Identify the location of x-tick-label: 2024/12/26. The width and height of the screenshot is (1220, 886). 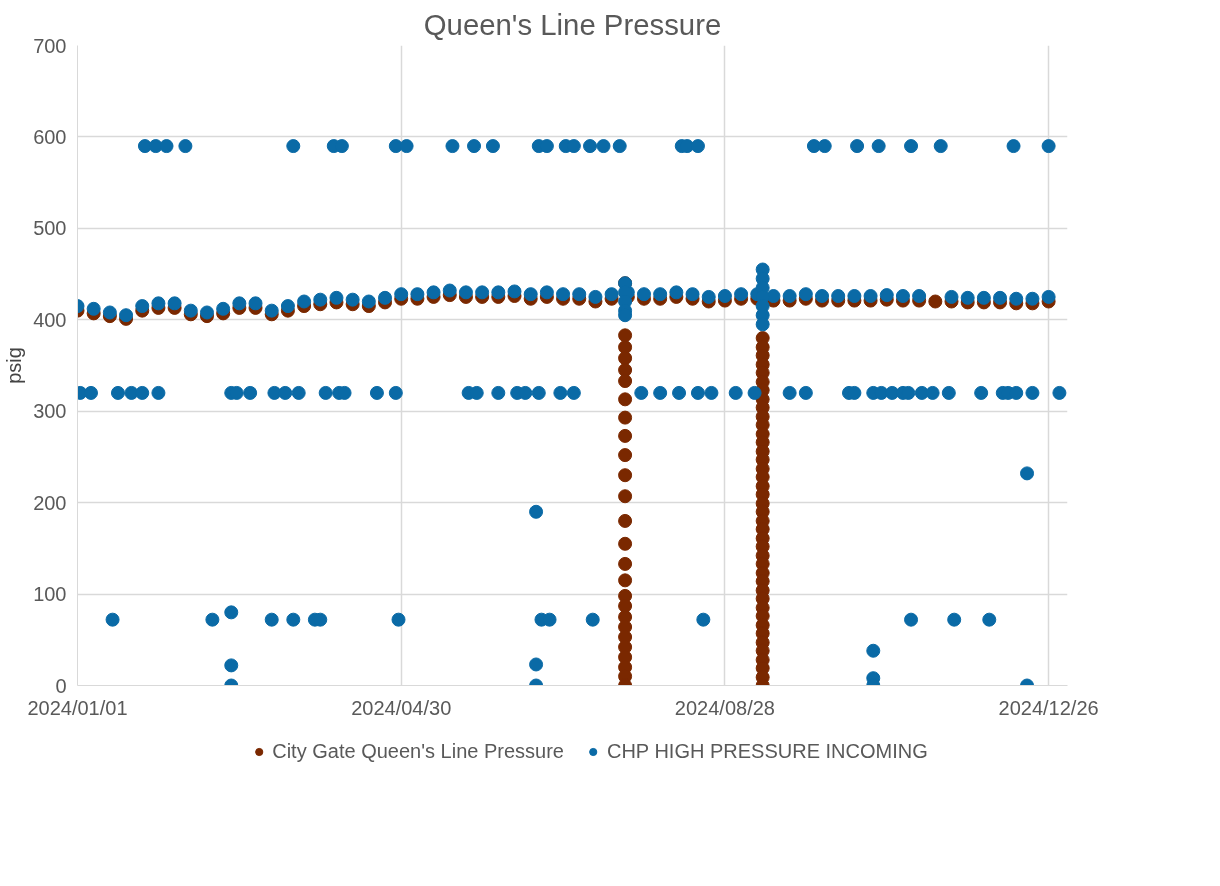
(1048, 707).